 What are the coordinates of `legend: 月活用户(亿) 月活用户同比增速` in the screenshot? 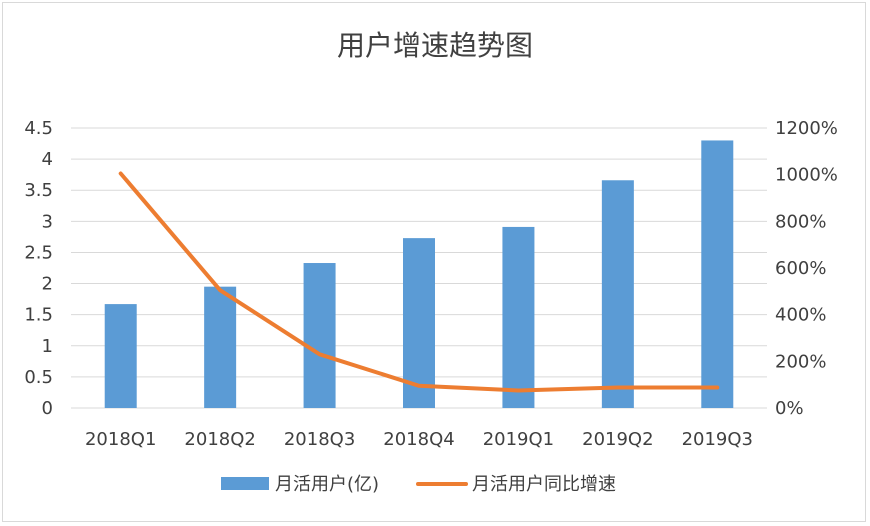 It's located at (418, 484).